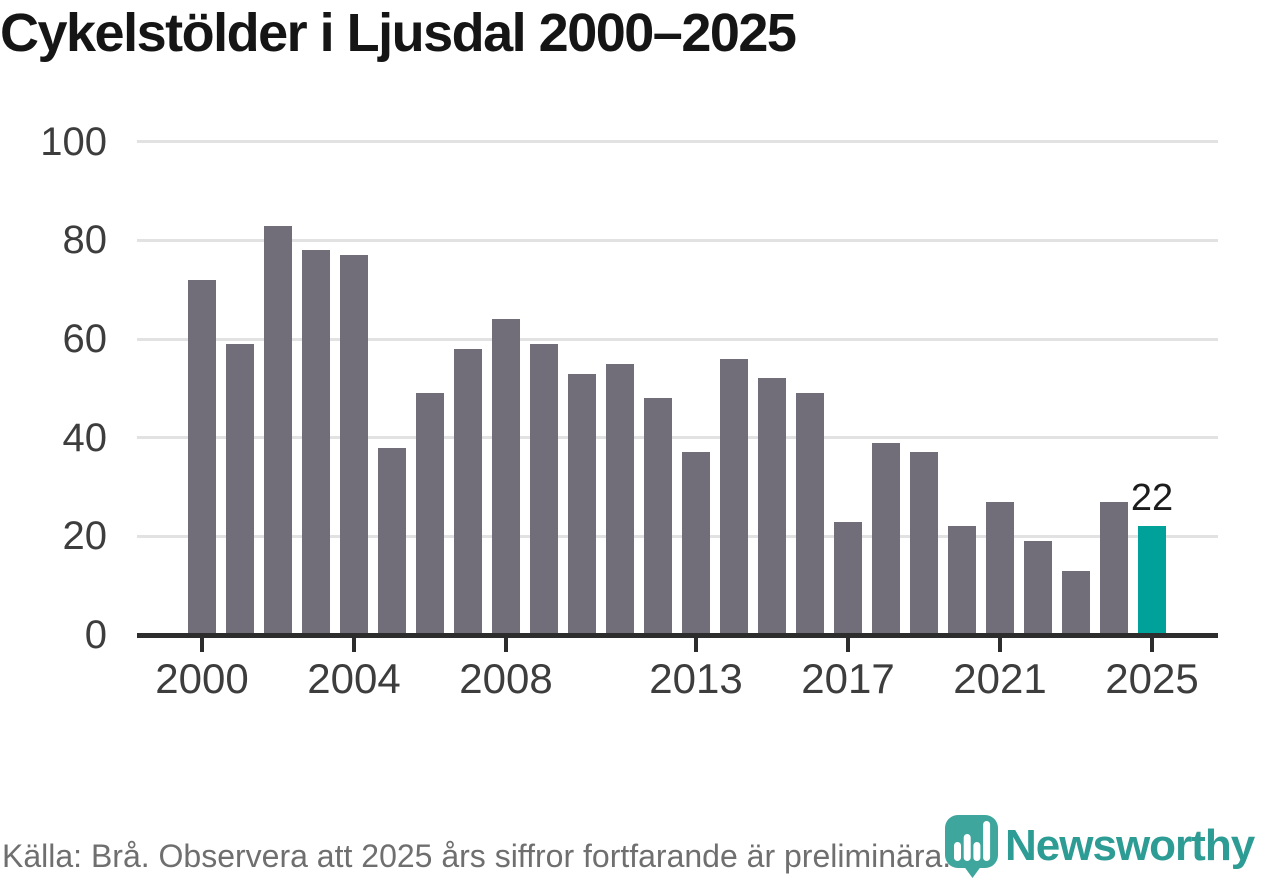 The image size is (1262, 879). I want to click on newsworthy-bubble-chart-icon, so click(971, 846).